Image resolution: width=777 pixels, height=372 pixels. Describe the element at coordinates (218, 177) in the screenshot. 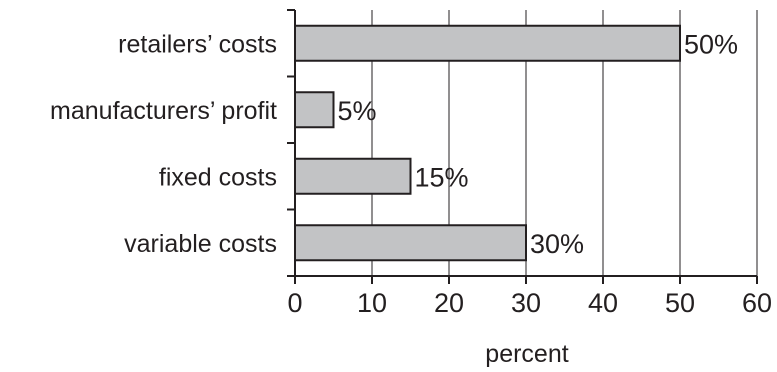

I see `category-label: fixed costs` at that location.